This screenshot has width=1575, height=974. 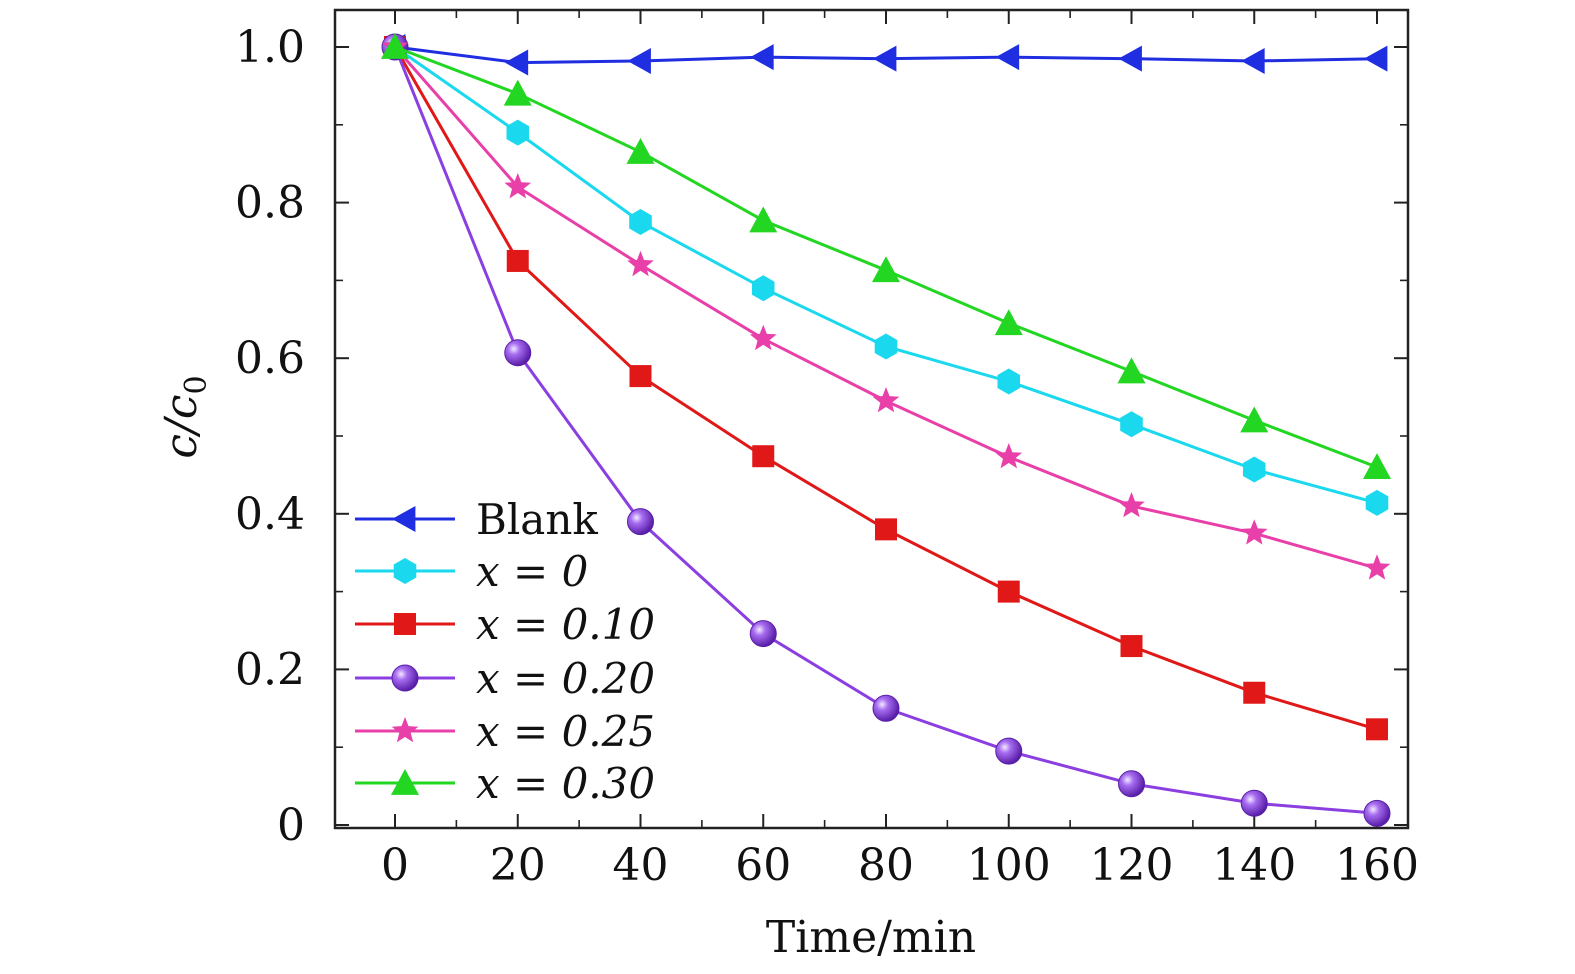 I want to click on x-tick-label: 20, so click(x=518, y=865).